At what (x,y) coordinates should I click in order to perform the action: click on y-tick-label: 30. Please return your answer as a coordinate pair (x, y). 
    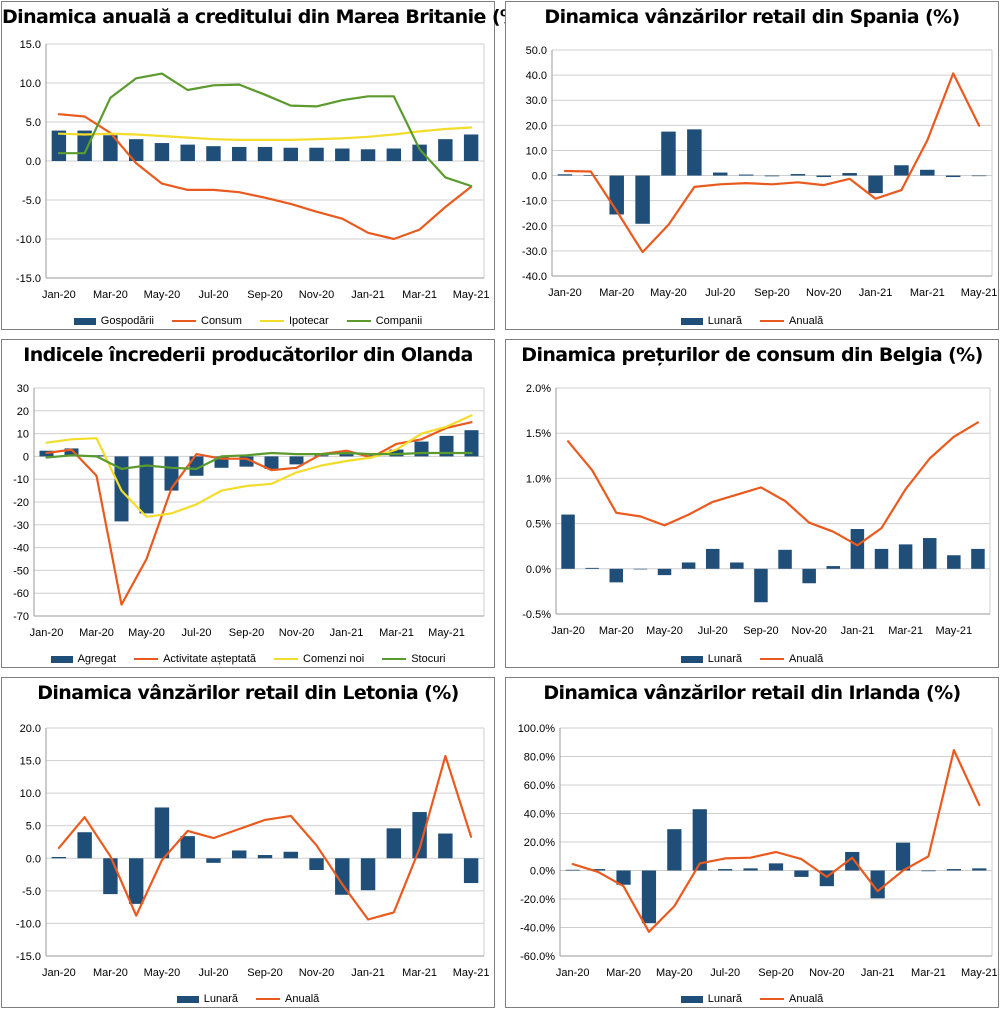
    Looking at the image, I should click on (23, 389).